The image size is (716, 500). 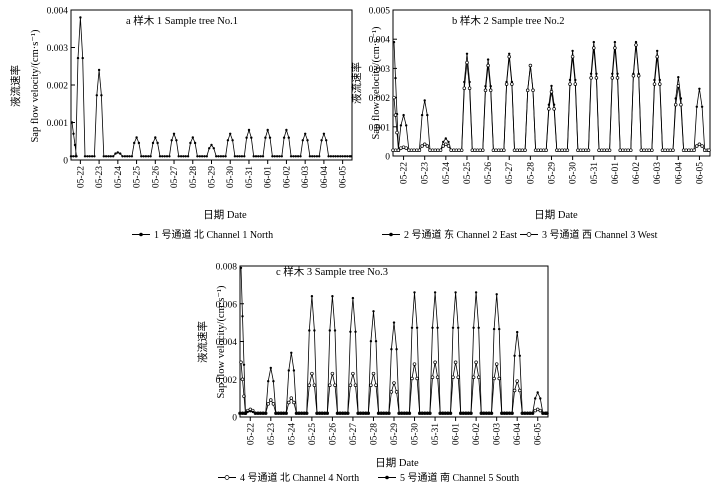 I want to click on legend-label: 5 号通道 南 Channel 5 South, so click(x=459, y=477).